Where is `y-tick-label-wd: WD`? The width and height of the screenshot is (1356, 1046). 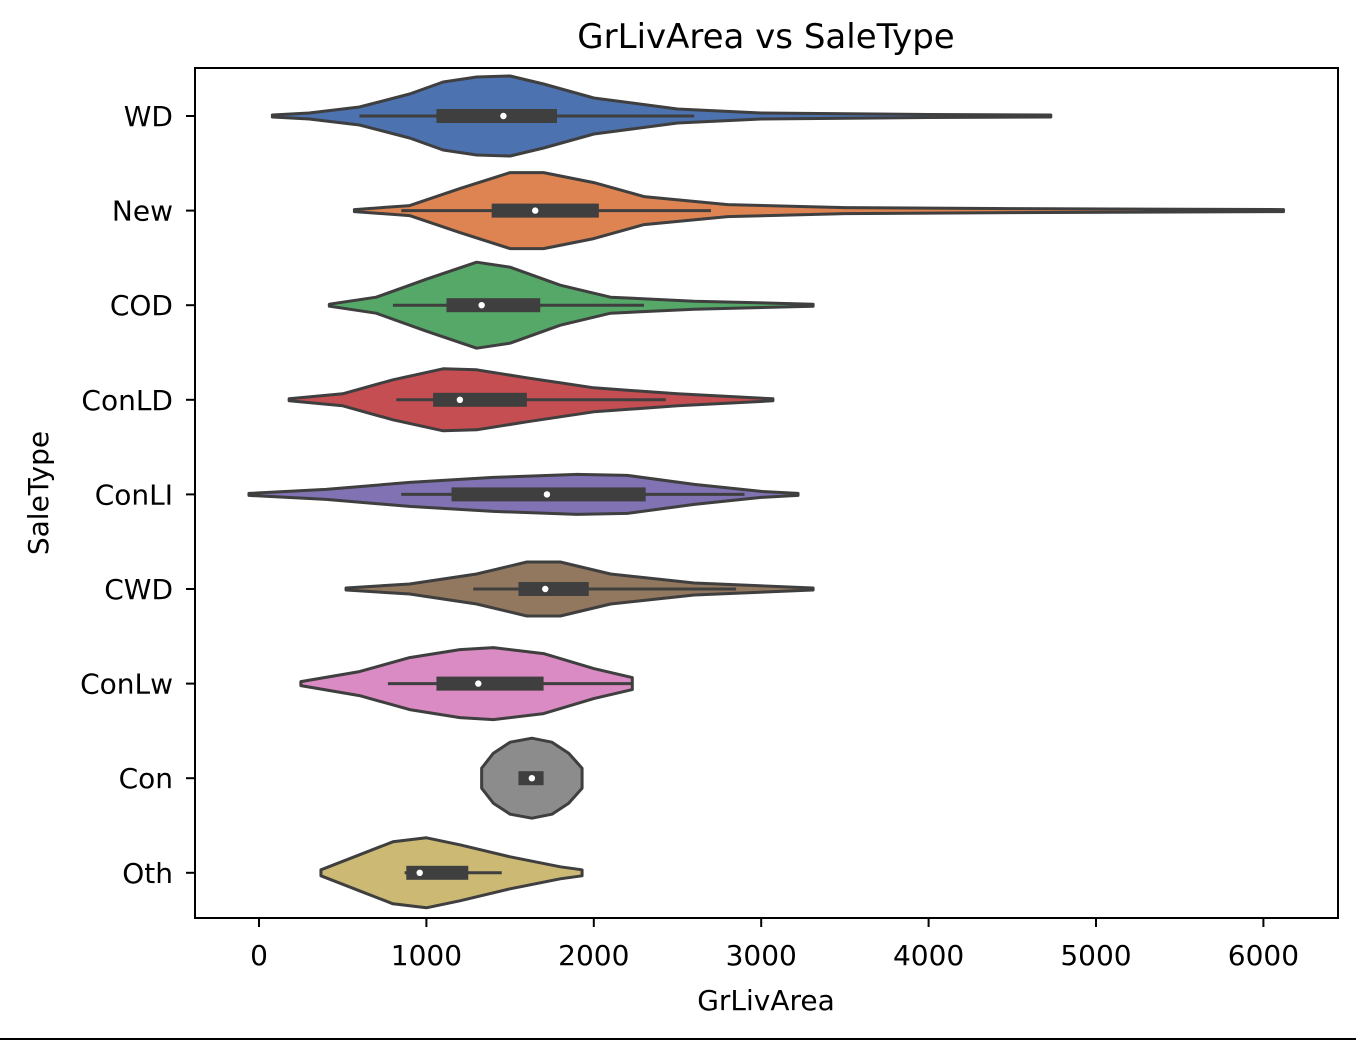
y-tick-label-wd: WD is located at coordinates (148, 116).